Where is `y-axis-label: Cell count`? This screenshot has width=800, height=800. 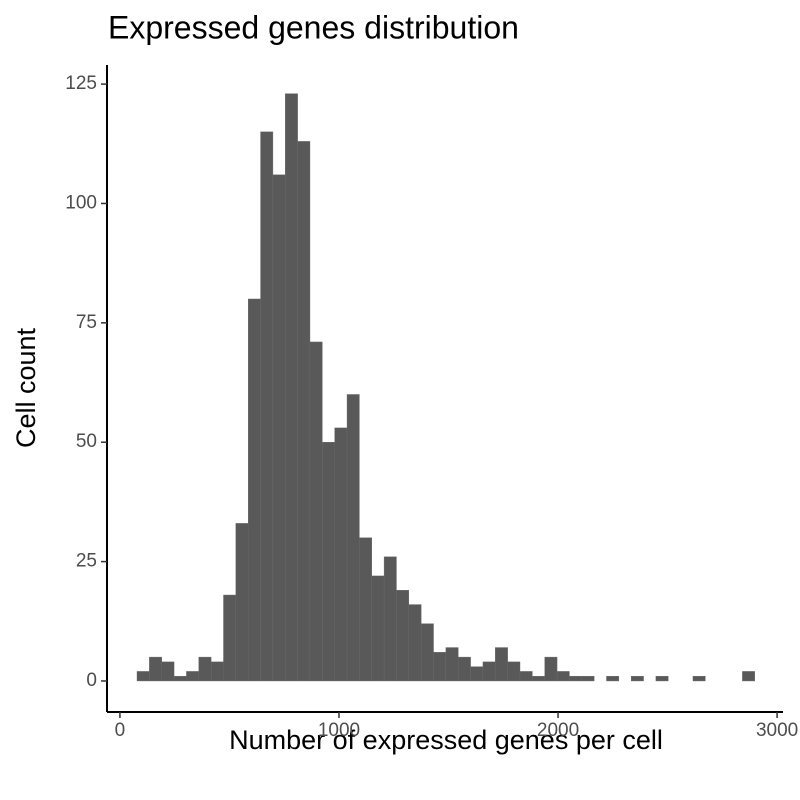
y-axis-label: Cell count is located at coordinates (26, 387).